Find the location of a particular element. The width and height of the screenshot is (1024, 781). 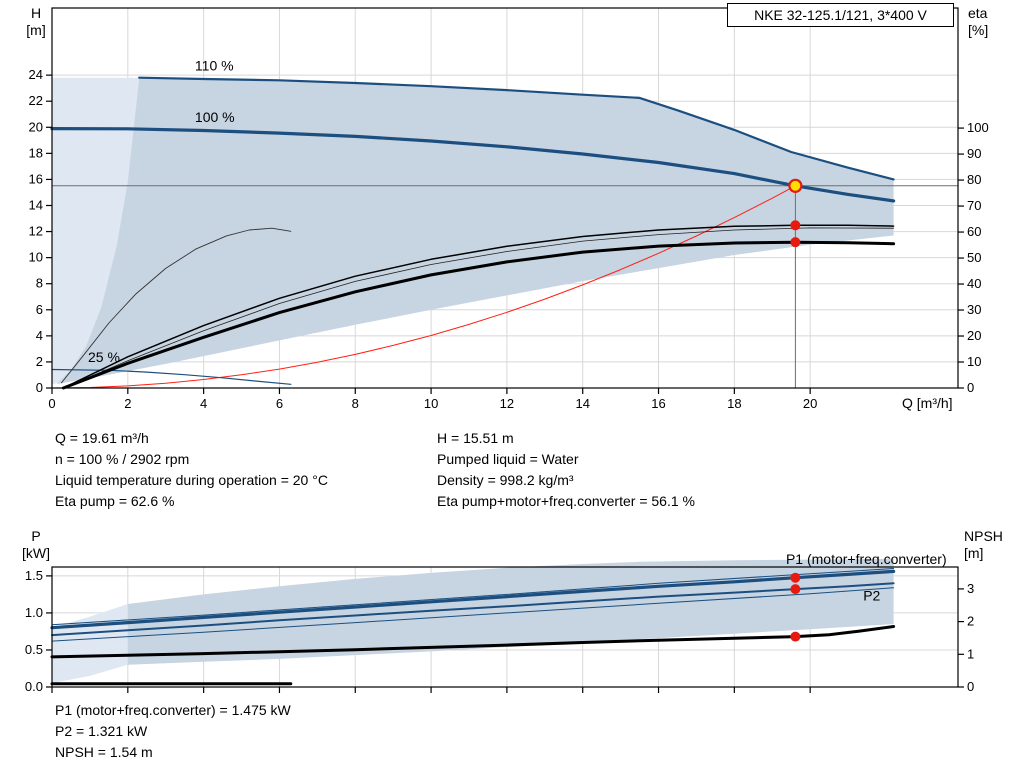

h-axis-label-symbol: H is located at coordinates (36, 13).